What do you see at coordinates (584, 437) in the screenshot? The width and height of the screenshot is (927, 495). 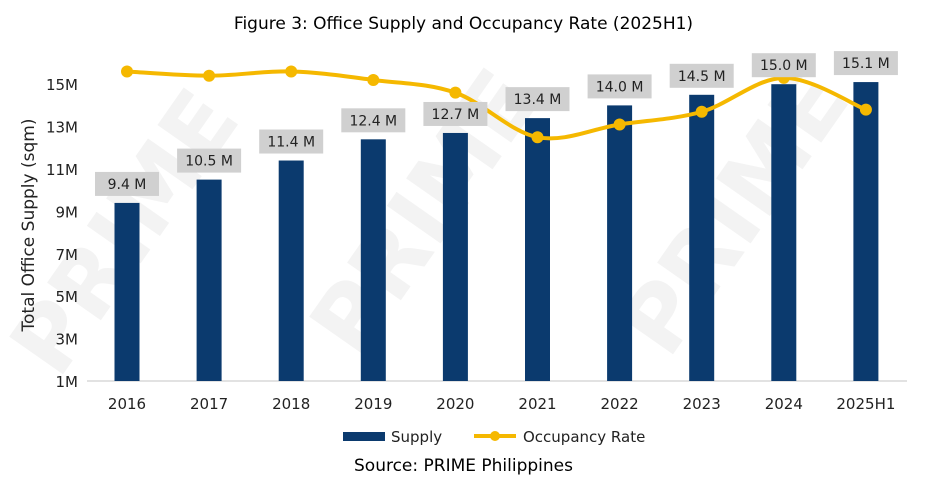 I see `legend-occupancy-label: Occupancy Rate` at bounding box center [584, 437].